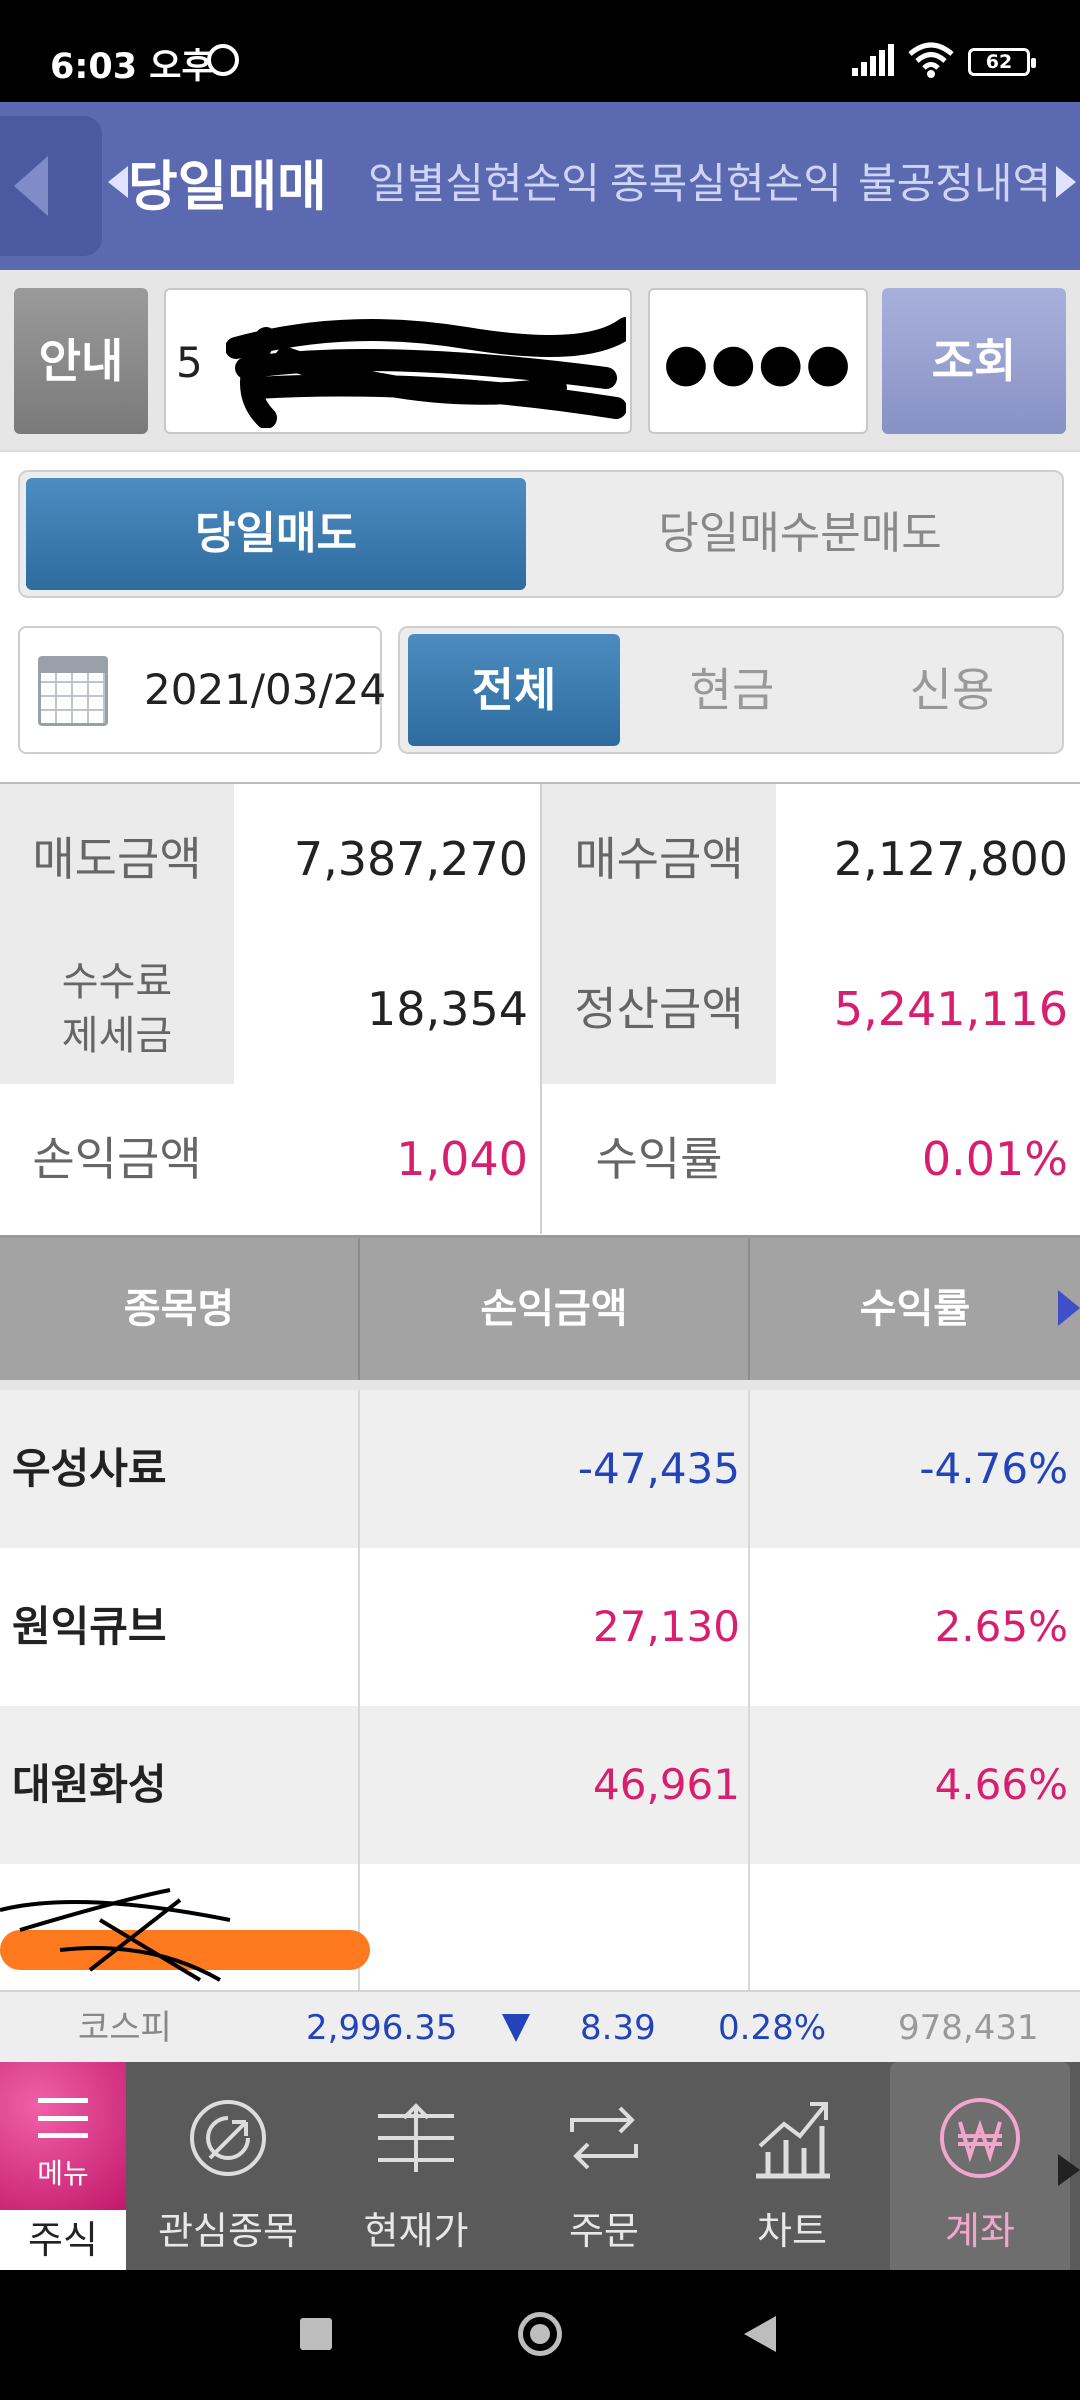 This screenshot has width=1080, height=2400. Describe the element at coordinates (604, 2231) in the screenshot. I see `tab-label: 주문` at that location.